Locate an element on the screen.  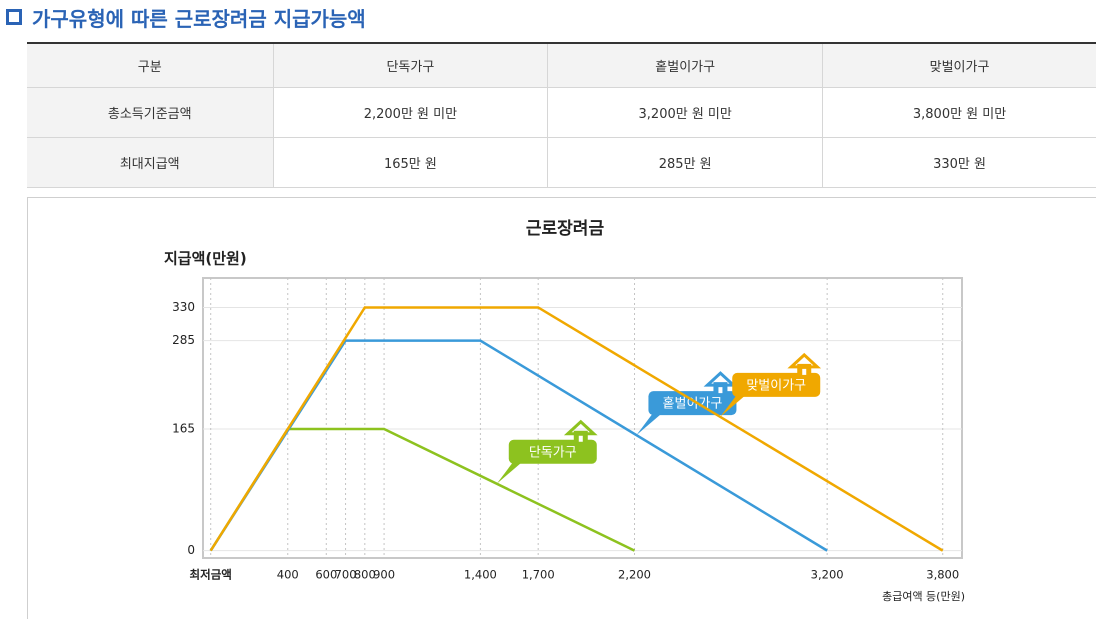
table-row: 최대지급액 165만 원 285만 원 330만 원 is located at coordinates (561, 162).